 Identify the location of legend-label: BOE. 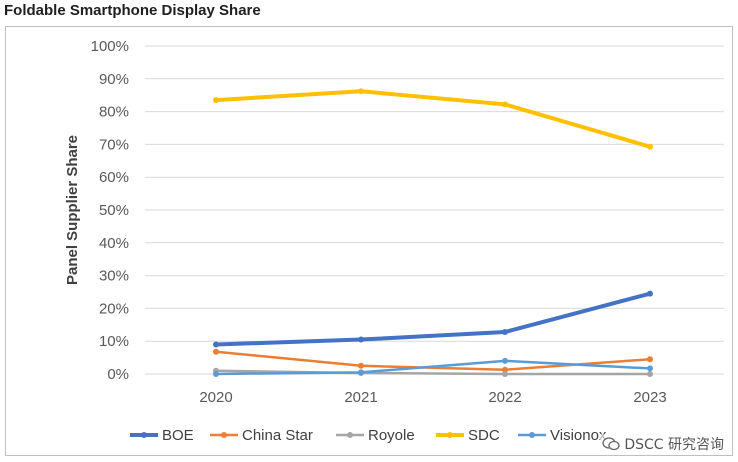
(178, 435).